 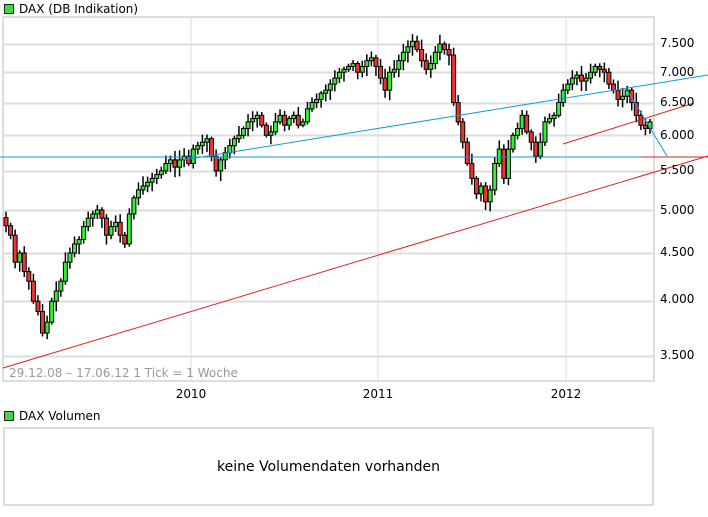 What do you see at coordinates (677, 252) in the screenshot?
I see `y-tick: 4.500` at bounding box center [677, 252].